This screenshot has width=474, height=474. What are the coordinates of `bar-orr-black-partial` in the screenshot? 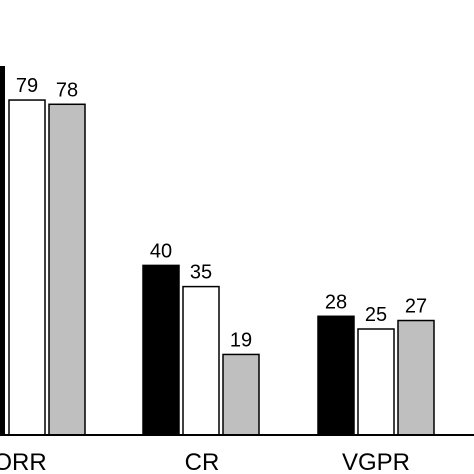 It's located at (2, 250).